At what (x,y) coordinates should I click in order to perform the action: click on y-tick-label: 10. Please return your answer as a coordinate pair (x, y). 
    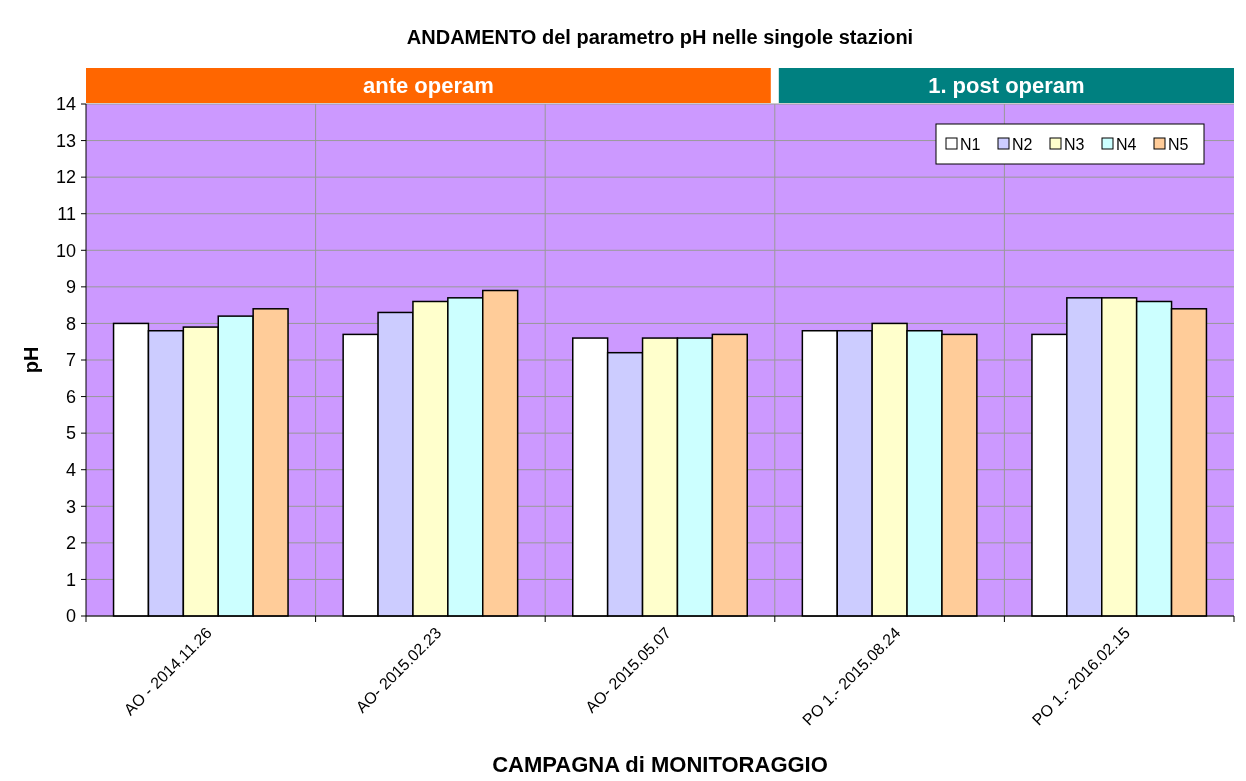
    Looking at the image, I should click on (65, 250).